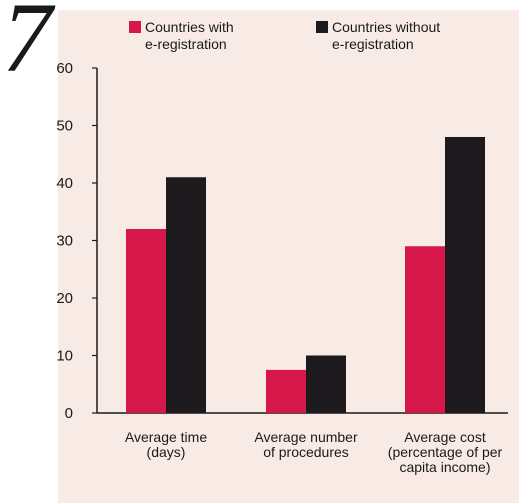  I want to click on y-tick-label: 40, so click(64, 183).